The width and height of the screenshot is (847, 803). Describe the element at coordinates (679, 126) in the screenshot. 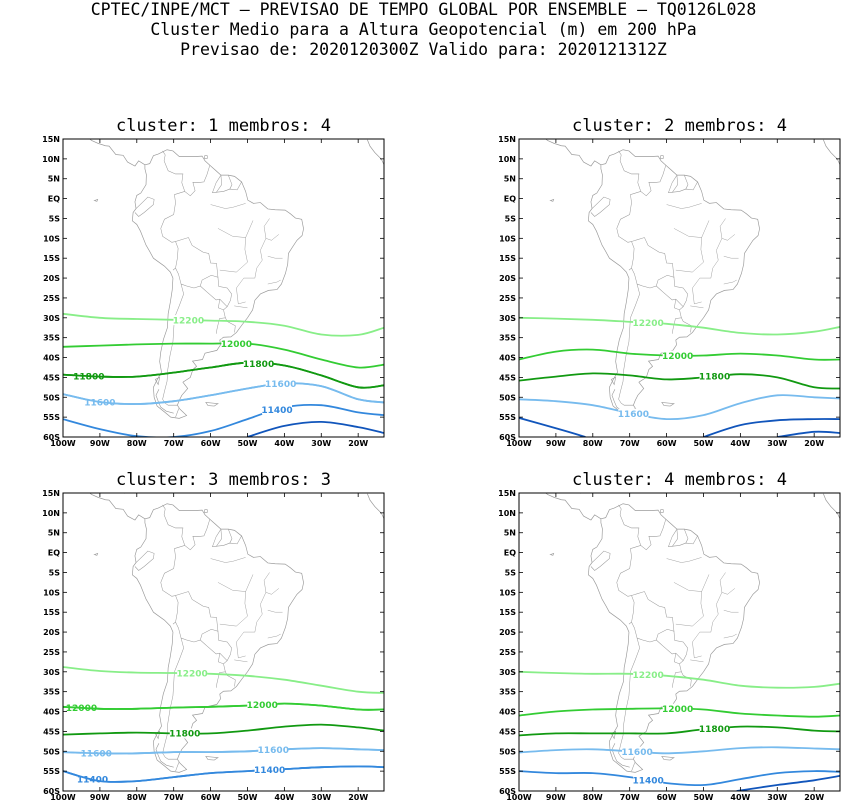

I see `panel-title: cluster: 2 membros: 4` at that location.